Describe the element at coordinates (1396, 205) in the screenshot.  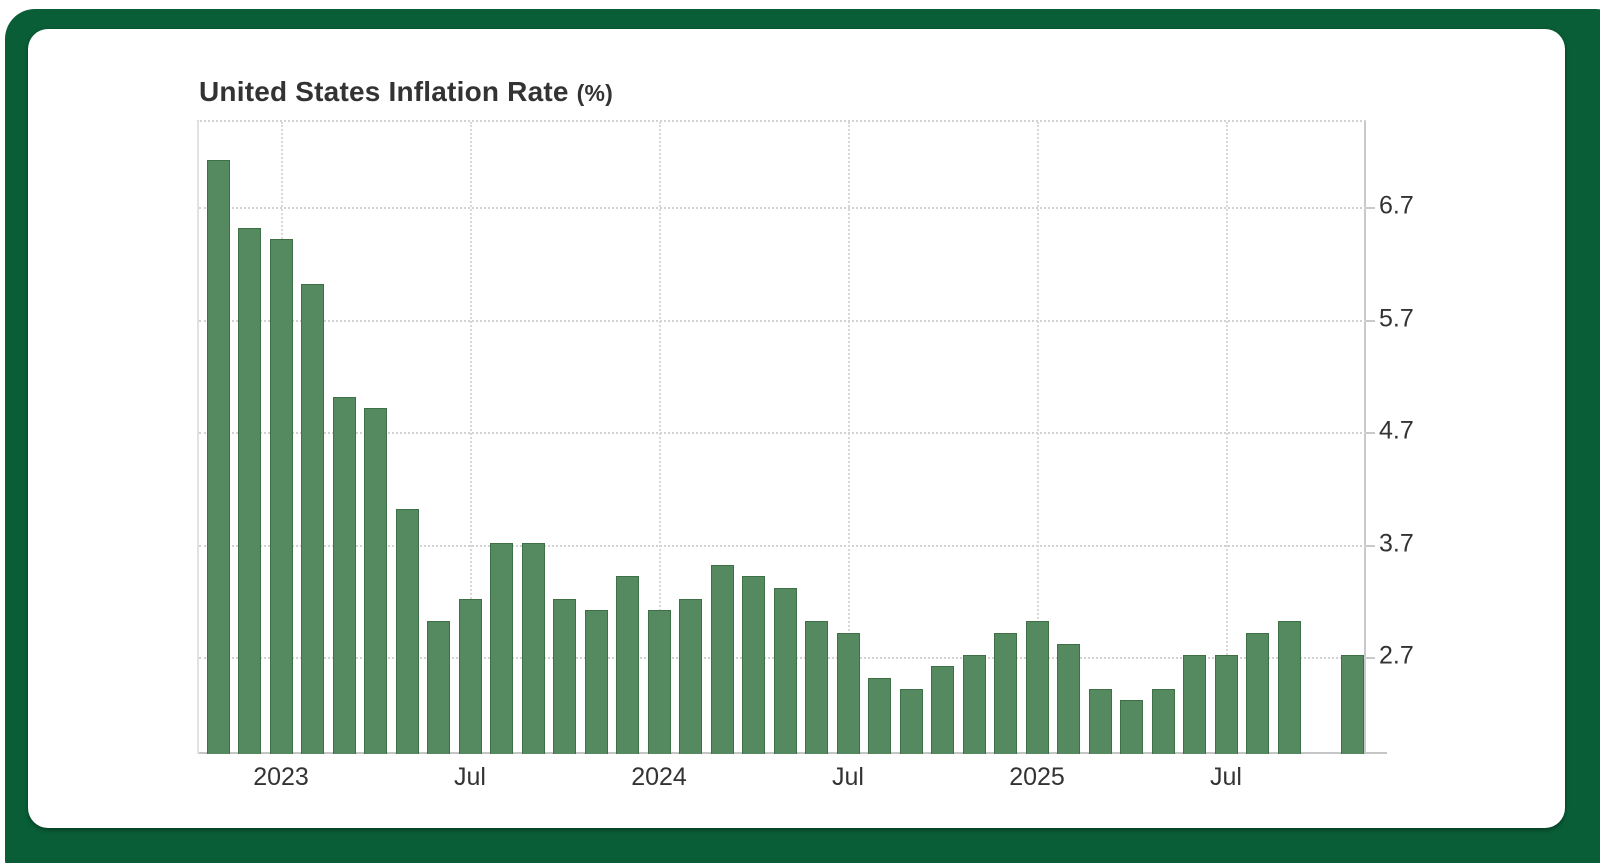
I see `y-tick-label: 6.7` at that location.